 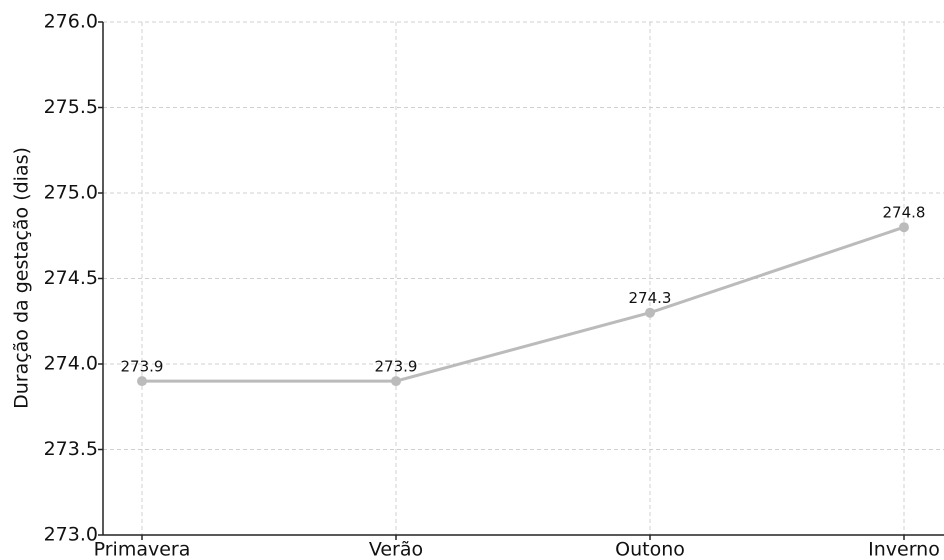 What do you see at coordinates (71, 22) in the screenshot?
I see `y-tick-label: 276.0` at bounding box center [71, 22].